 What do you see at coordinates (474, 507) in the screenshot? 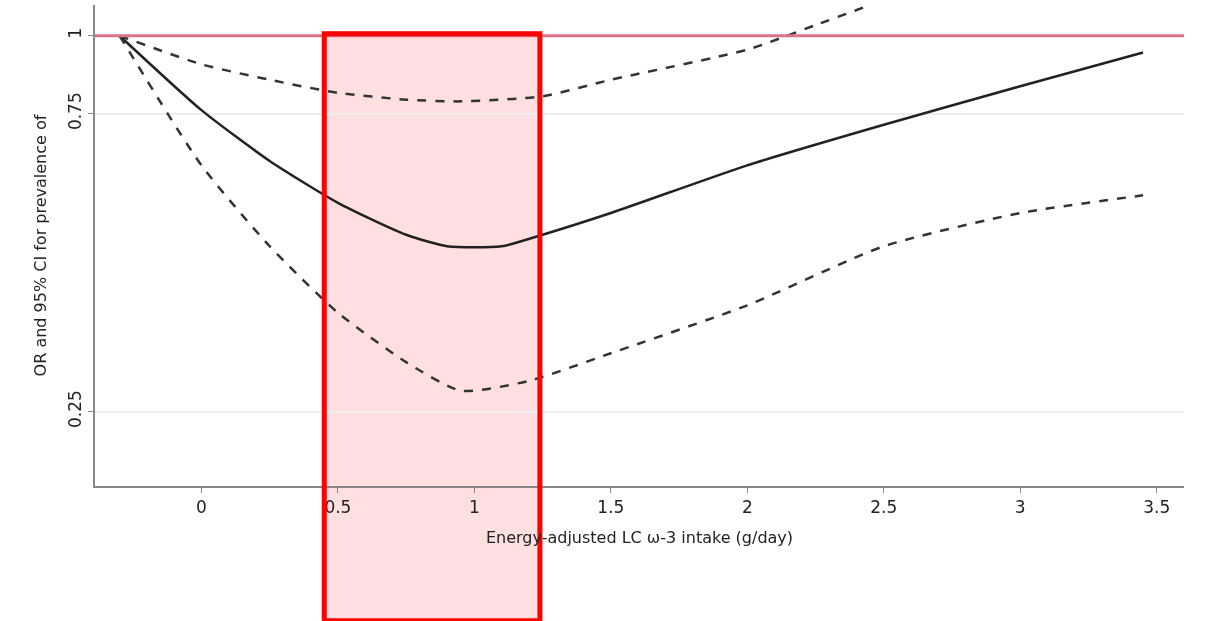
I see `x-tick-label: 1` at bounding box center [474, 507].